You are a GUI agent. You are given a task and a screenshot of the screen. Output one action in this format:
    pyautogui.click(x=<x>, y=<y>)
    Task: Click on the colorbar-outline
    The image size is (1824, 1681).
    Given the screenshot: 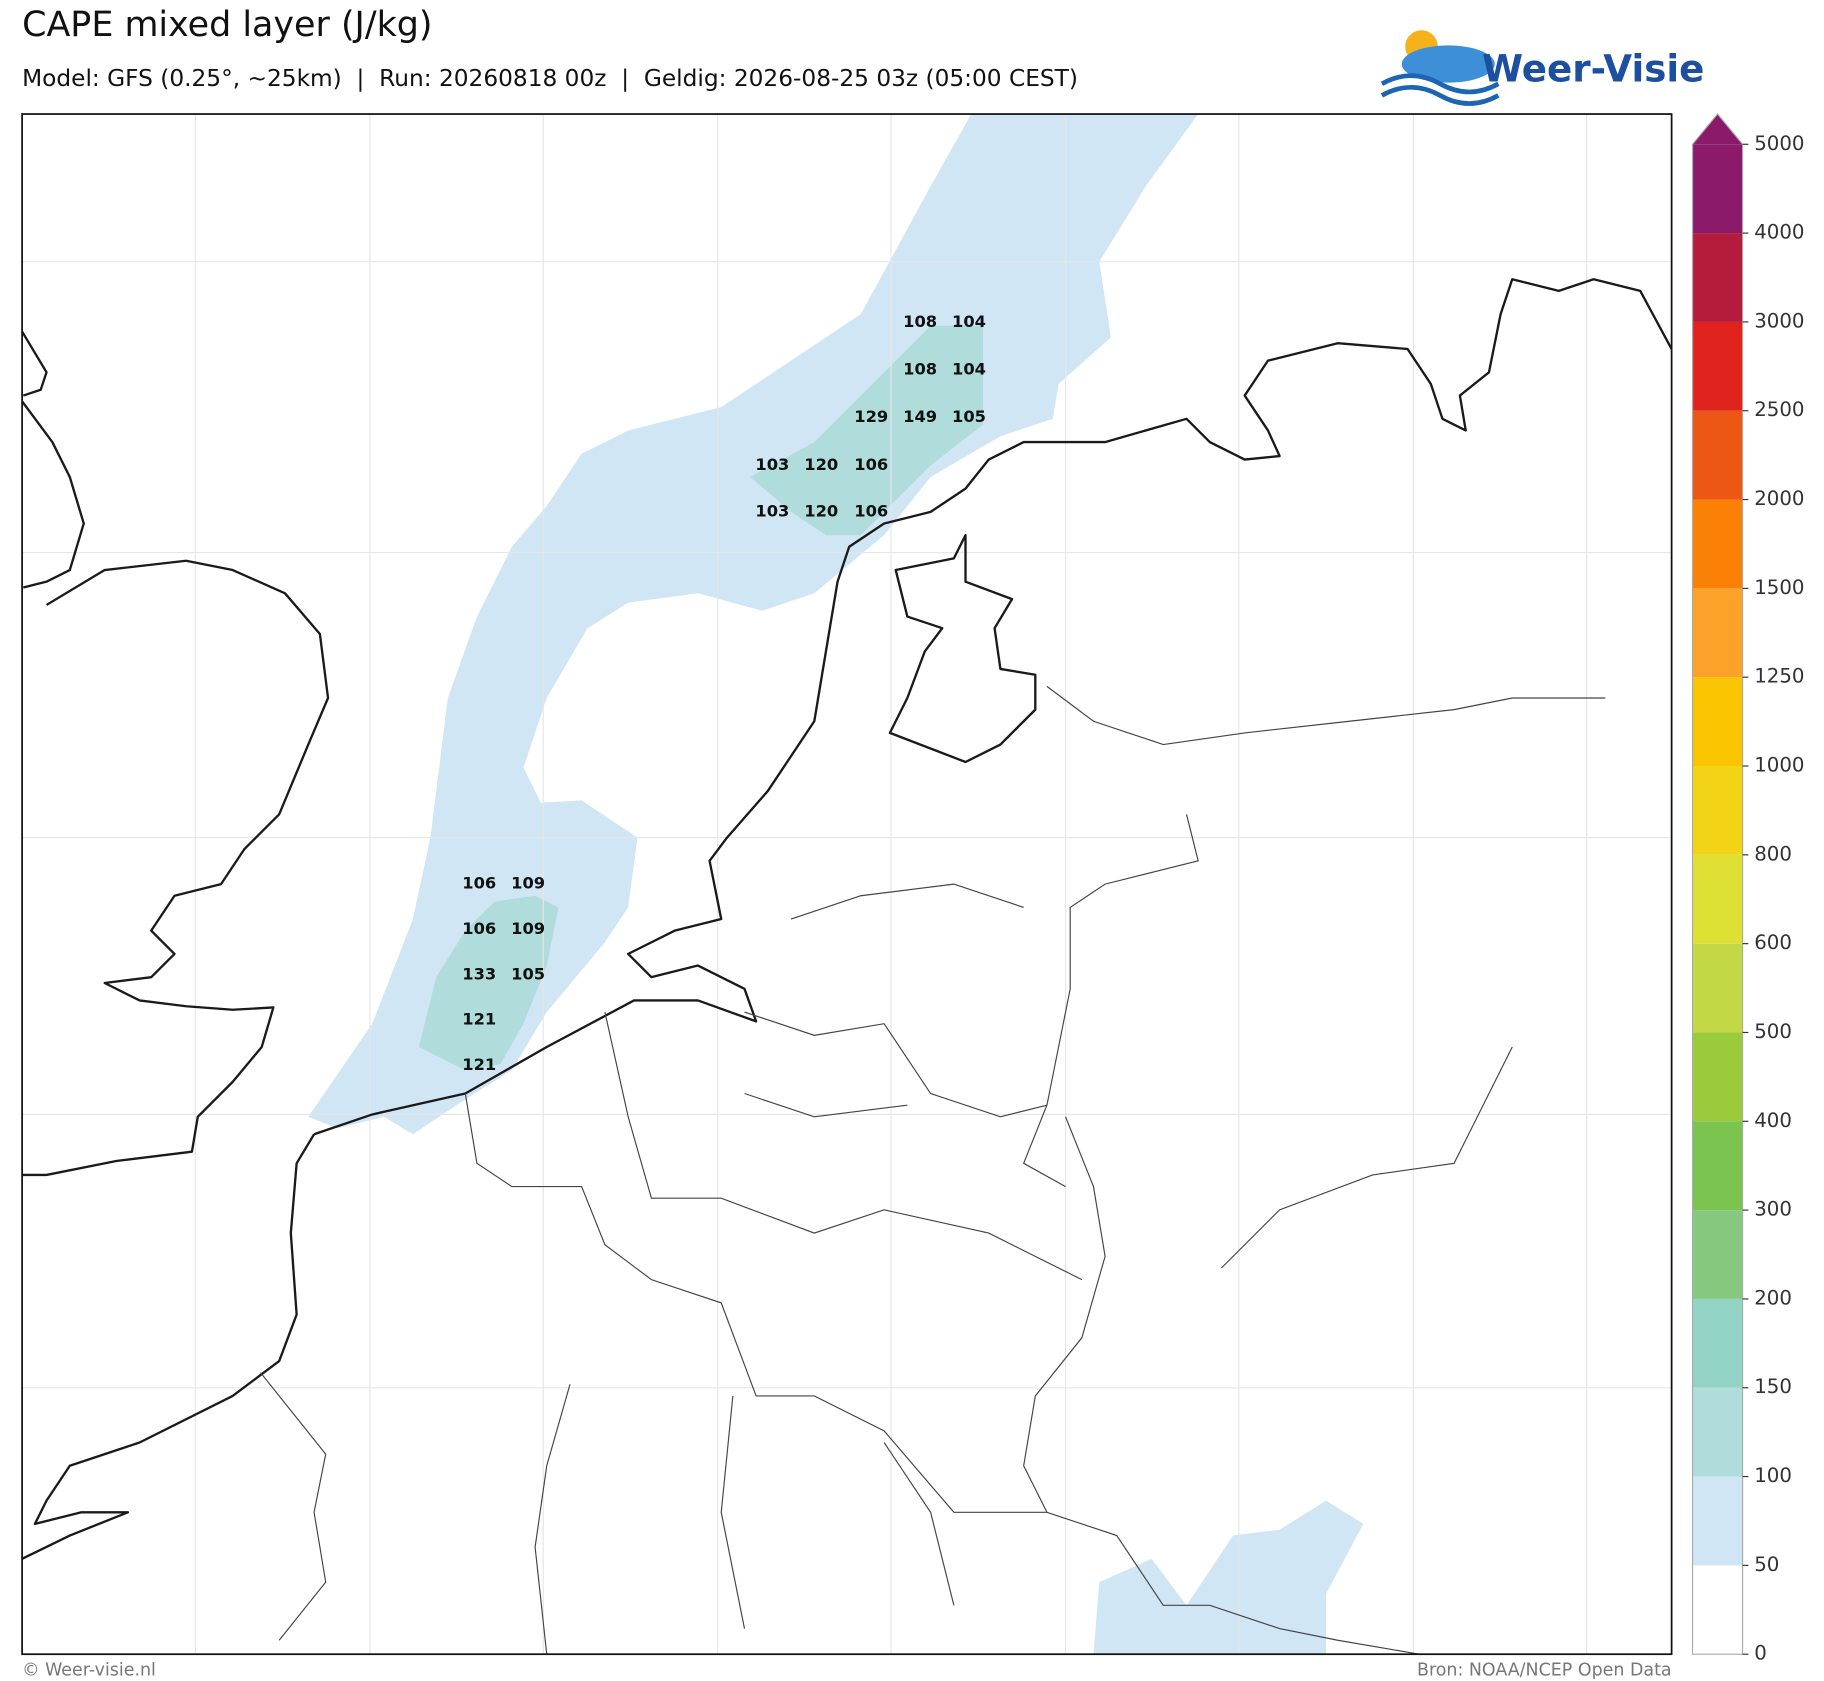 What is the action you would take?
    pyautogui.click(x=1717, y=884)
    